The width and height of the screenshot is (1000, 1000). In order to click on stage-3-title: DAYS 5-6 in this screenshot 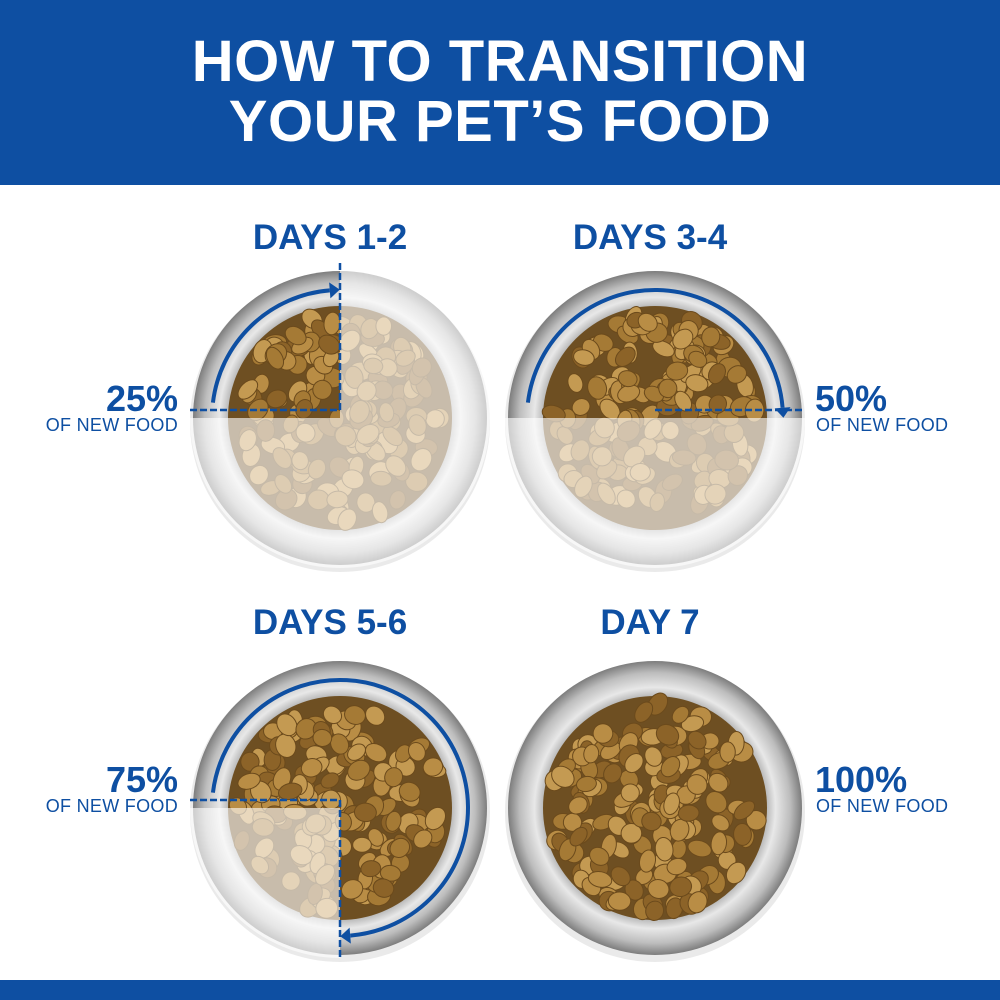, I will do `click(330, 622)`.